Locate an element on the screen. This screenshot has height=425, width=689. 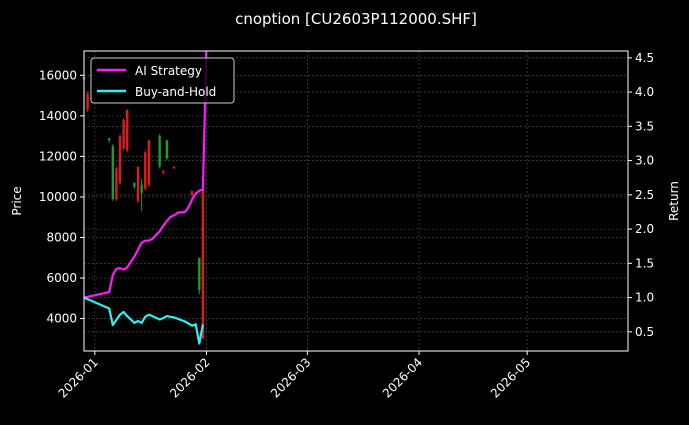
buy-and-hold-line is located at coordinates (144, 320).